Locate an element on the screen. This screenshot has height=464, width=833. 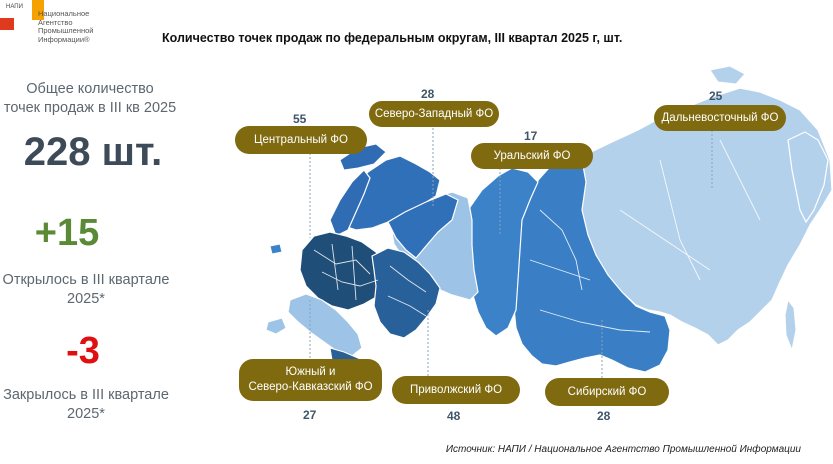
logo-orange-square is located at coordinates (38, 10).